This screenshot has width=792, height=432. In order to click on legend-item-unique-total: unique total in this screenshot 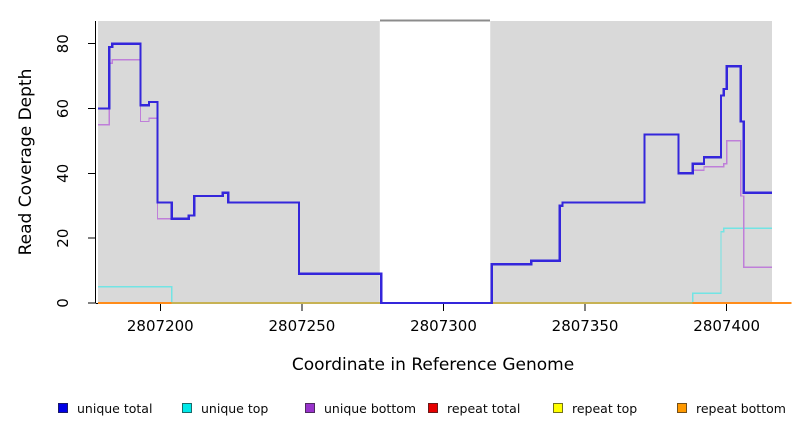, I will do `click(105, 408)`.